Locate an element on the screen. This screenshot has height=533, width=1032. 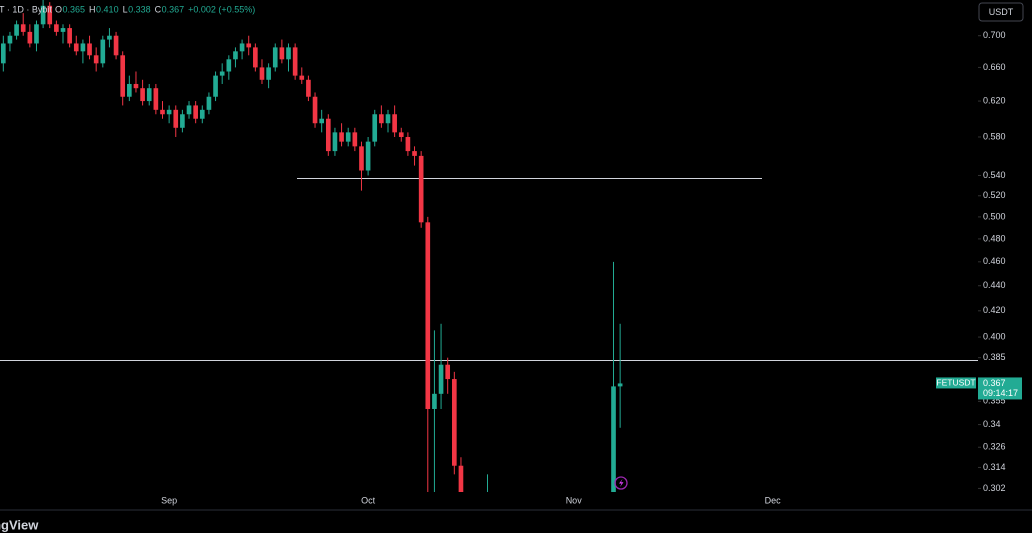
y-tick-label: 0.460 is located at coordinates (994, 261).